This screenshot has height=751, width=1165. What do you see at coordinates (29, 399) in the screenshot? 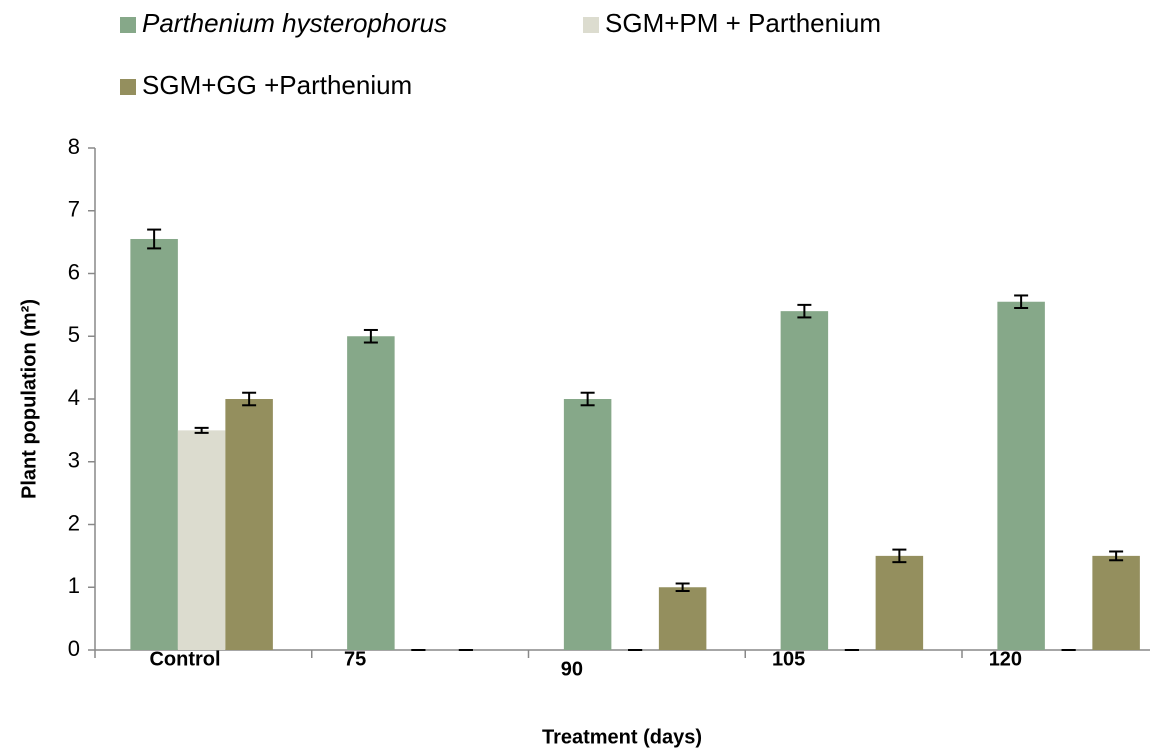
I see `y-axis-title: Plant population (m²)` at bounding box center [29, 399].